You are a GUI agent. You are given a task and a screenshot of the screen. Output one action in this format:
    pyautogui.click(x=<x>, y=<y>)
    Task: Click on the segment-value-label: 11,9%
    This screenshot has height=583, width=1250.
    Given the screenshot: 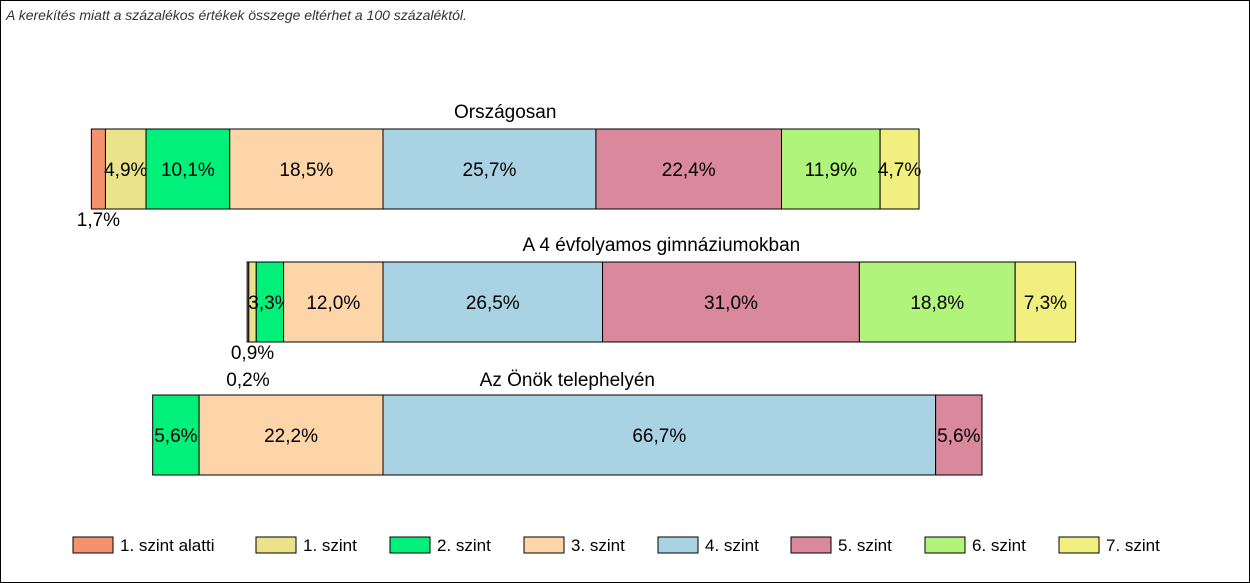 What is the action you would take?
    pyautogui.click(x=831, y=170)
    